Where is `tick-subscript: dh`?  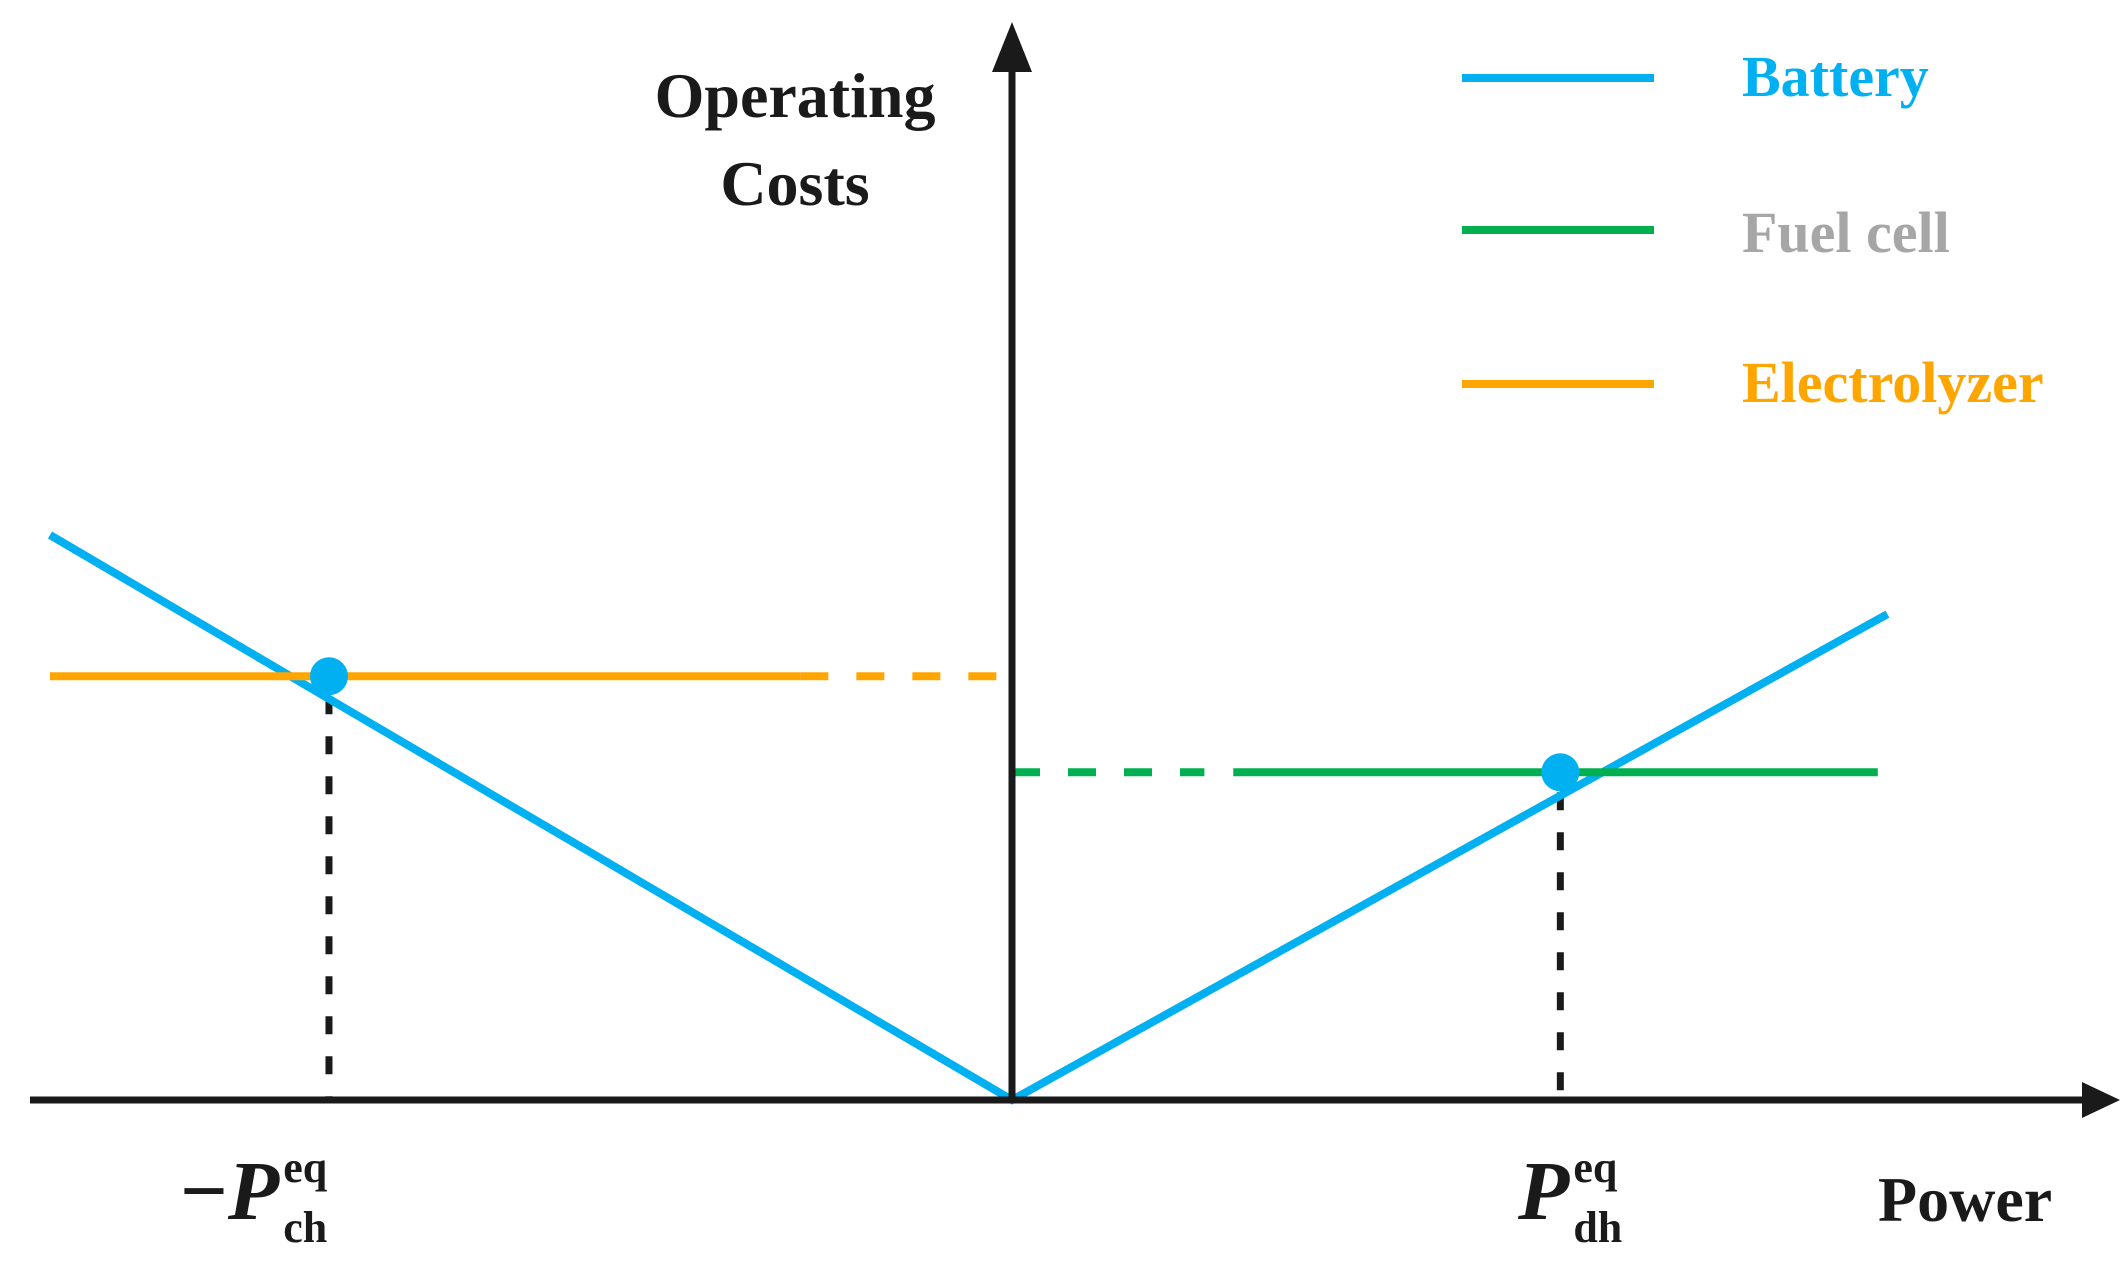 tick-subscript: dh is located at coordinates (1598, 1227).